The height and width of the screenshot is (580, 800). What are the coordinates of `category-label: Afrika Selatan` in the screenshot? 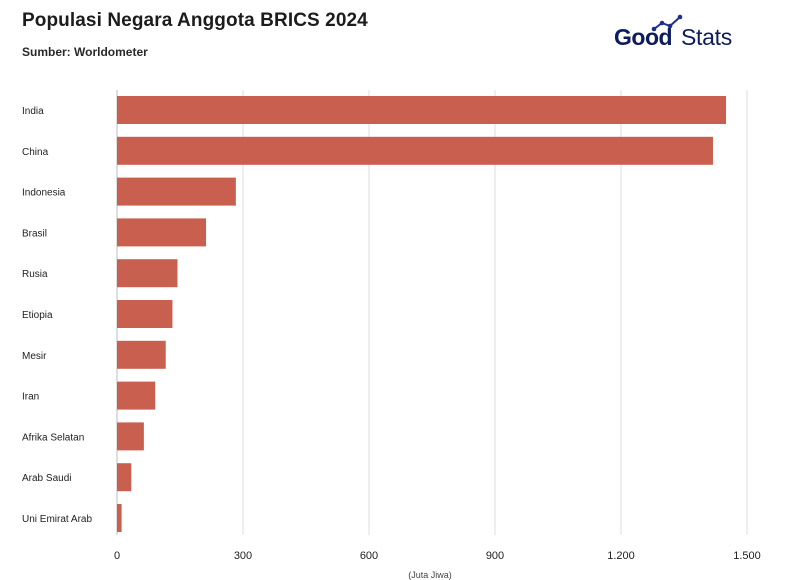 It's located at (53, 437).